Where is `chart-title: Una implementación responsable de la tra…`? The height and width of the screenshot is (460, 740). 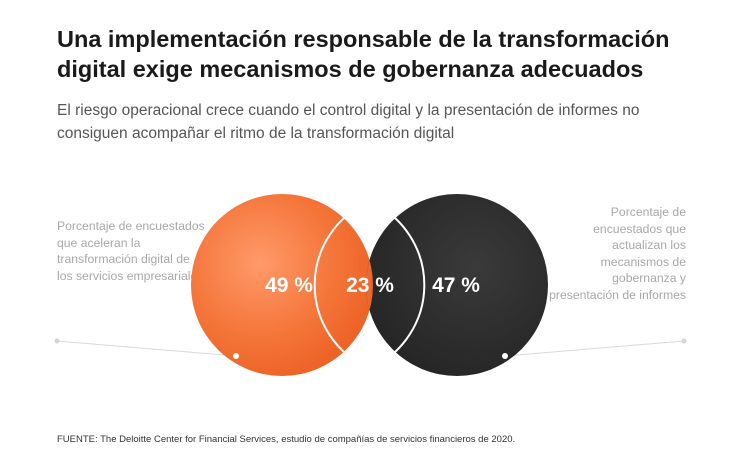 chart-title: Una implementación responsable de la tra… is located at coordinates (363, 54).